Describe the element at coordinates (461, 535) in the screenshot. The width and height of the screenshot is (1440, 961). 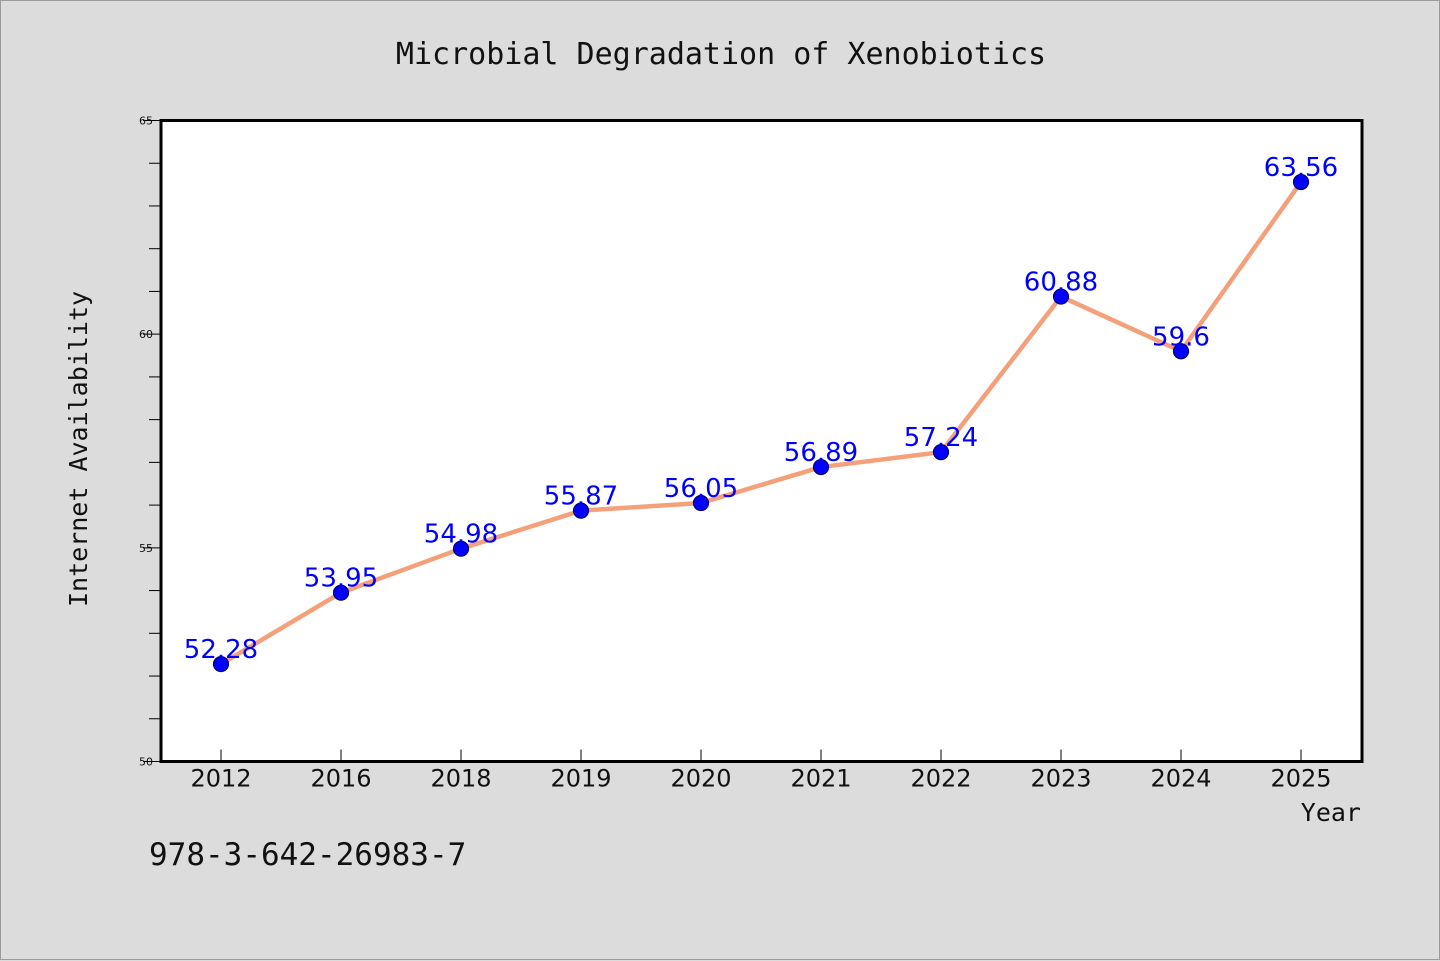
I see `data-label: 54.98` at that location.